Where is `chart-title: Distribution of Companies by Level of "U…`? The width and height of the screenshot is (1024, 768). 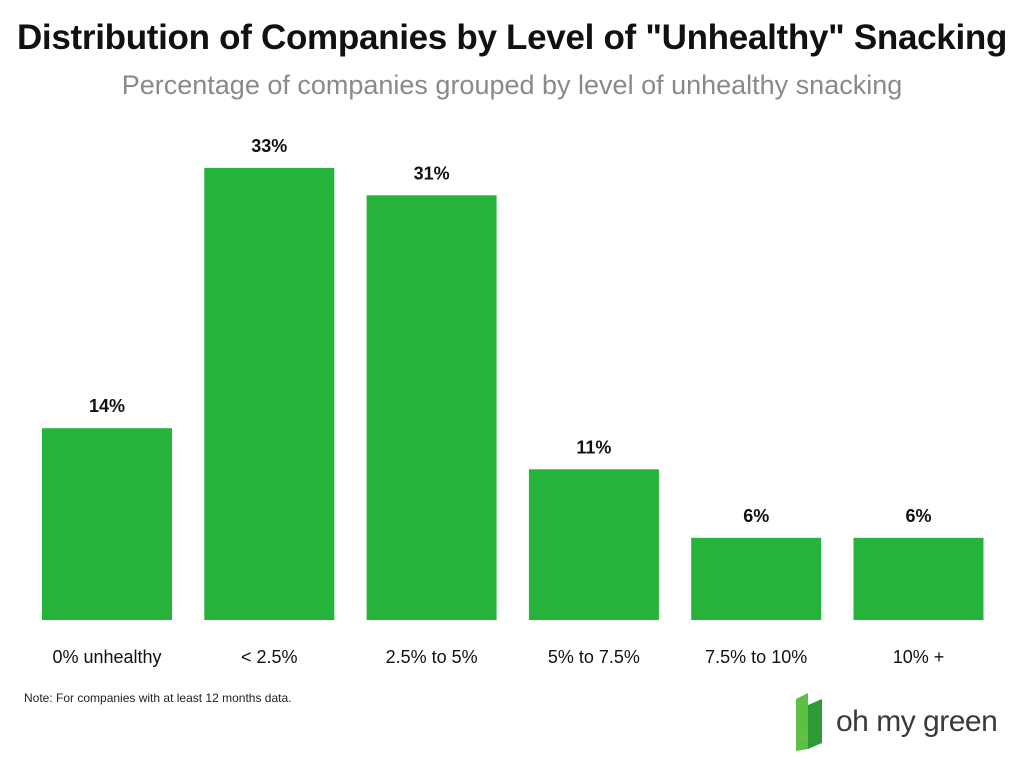
chart-title: Distribution of Companies by Level of "U… is located at coordinates (512, 37).